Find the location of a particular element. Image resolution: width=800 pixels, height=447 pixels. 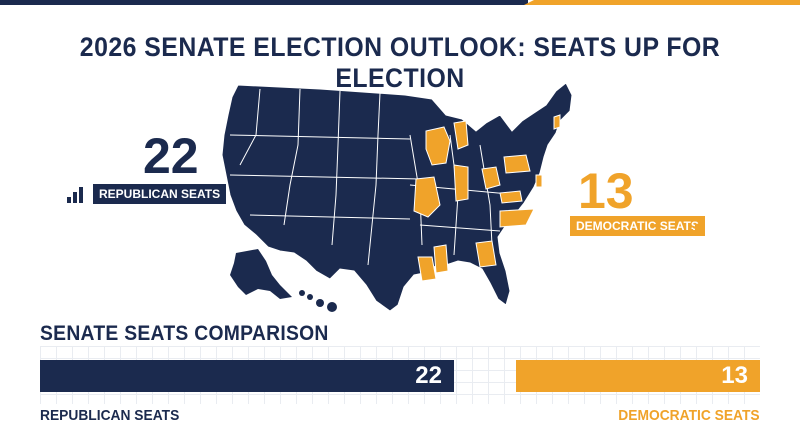

state-mo is located at coordinates (427, 197).